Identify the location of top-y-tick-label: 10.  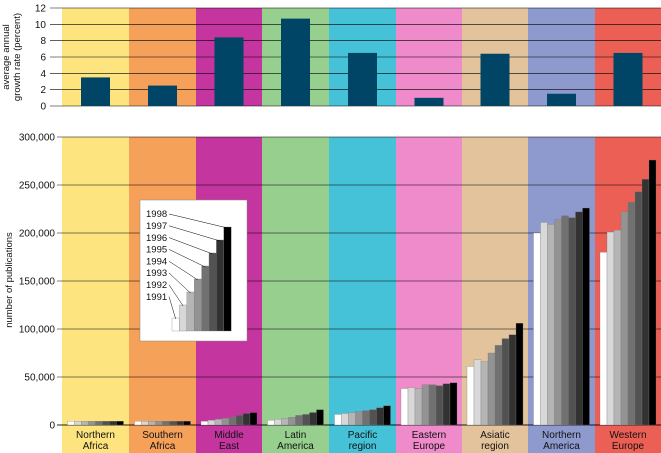
(41, 25).